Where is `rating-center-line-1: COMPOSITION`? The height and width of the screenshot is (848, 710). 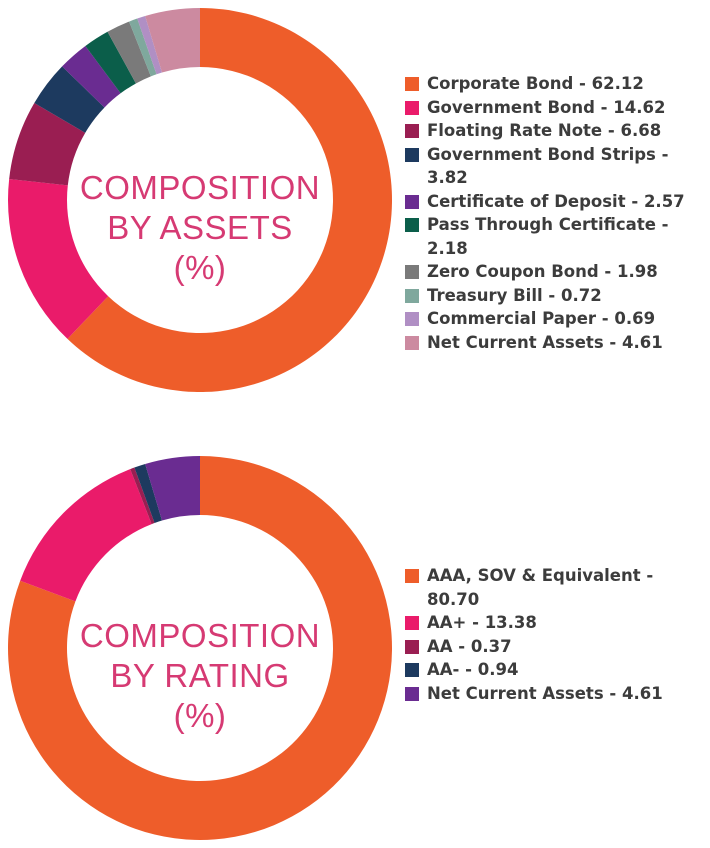 rating-center-line-1: COMPOSITION is located at coordinates (200, 635).